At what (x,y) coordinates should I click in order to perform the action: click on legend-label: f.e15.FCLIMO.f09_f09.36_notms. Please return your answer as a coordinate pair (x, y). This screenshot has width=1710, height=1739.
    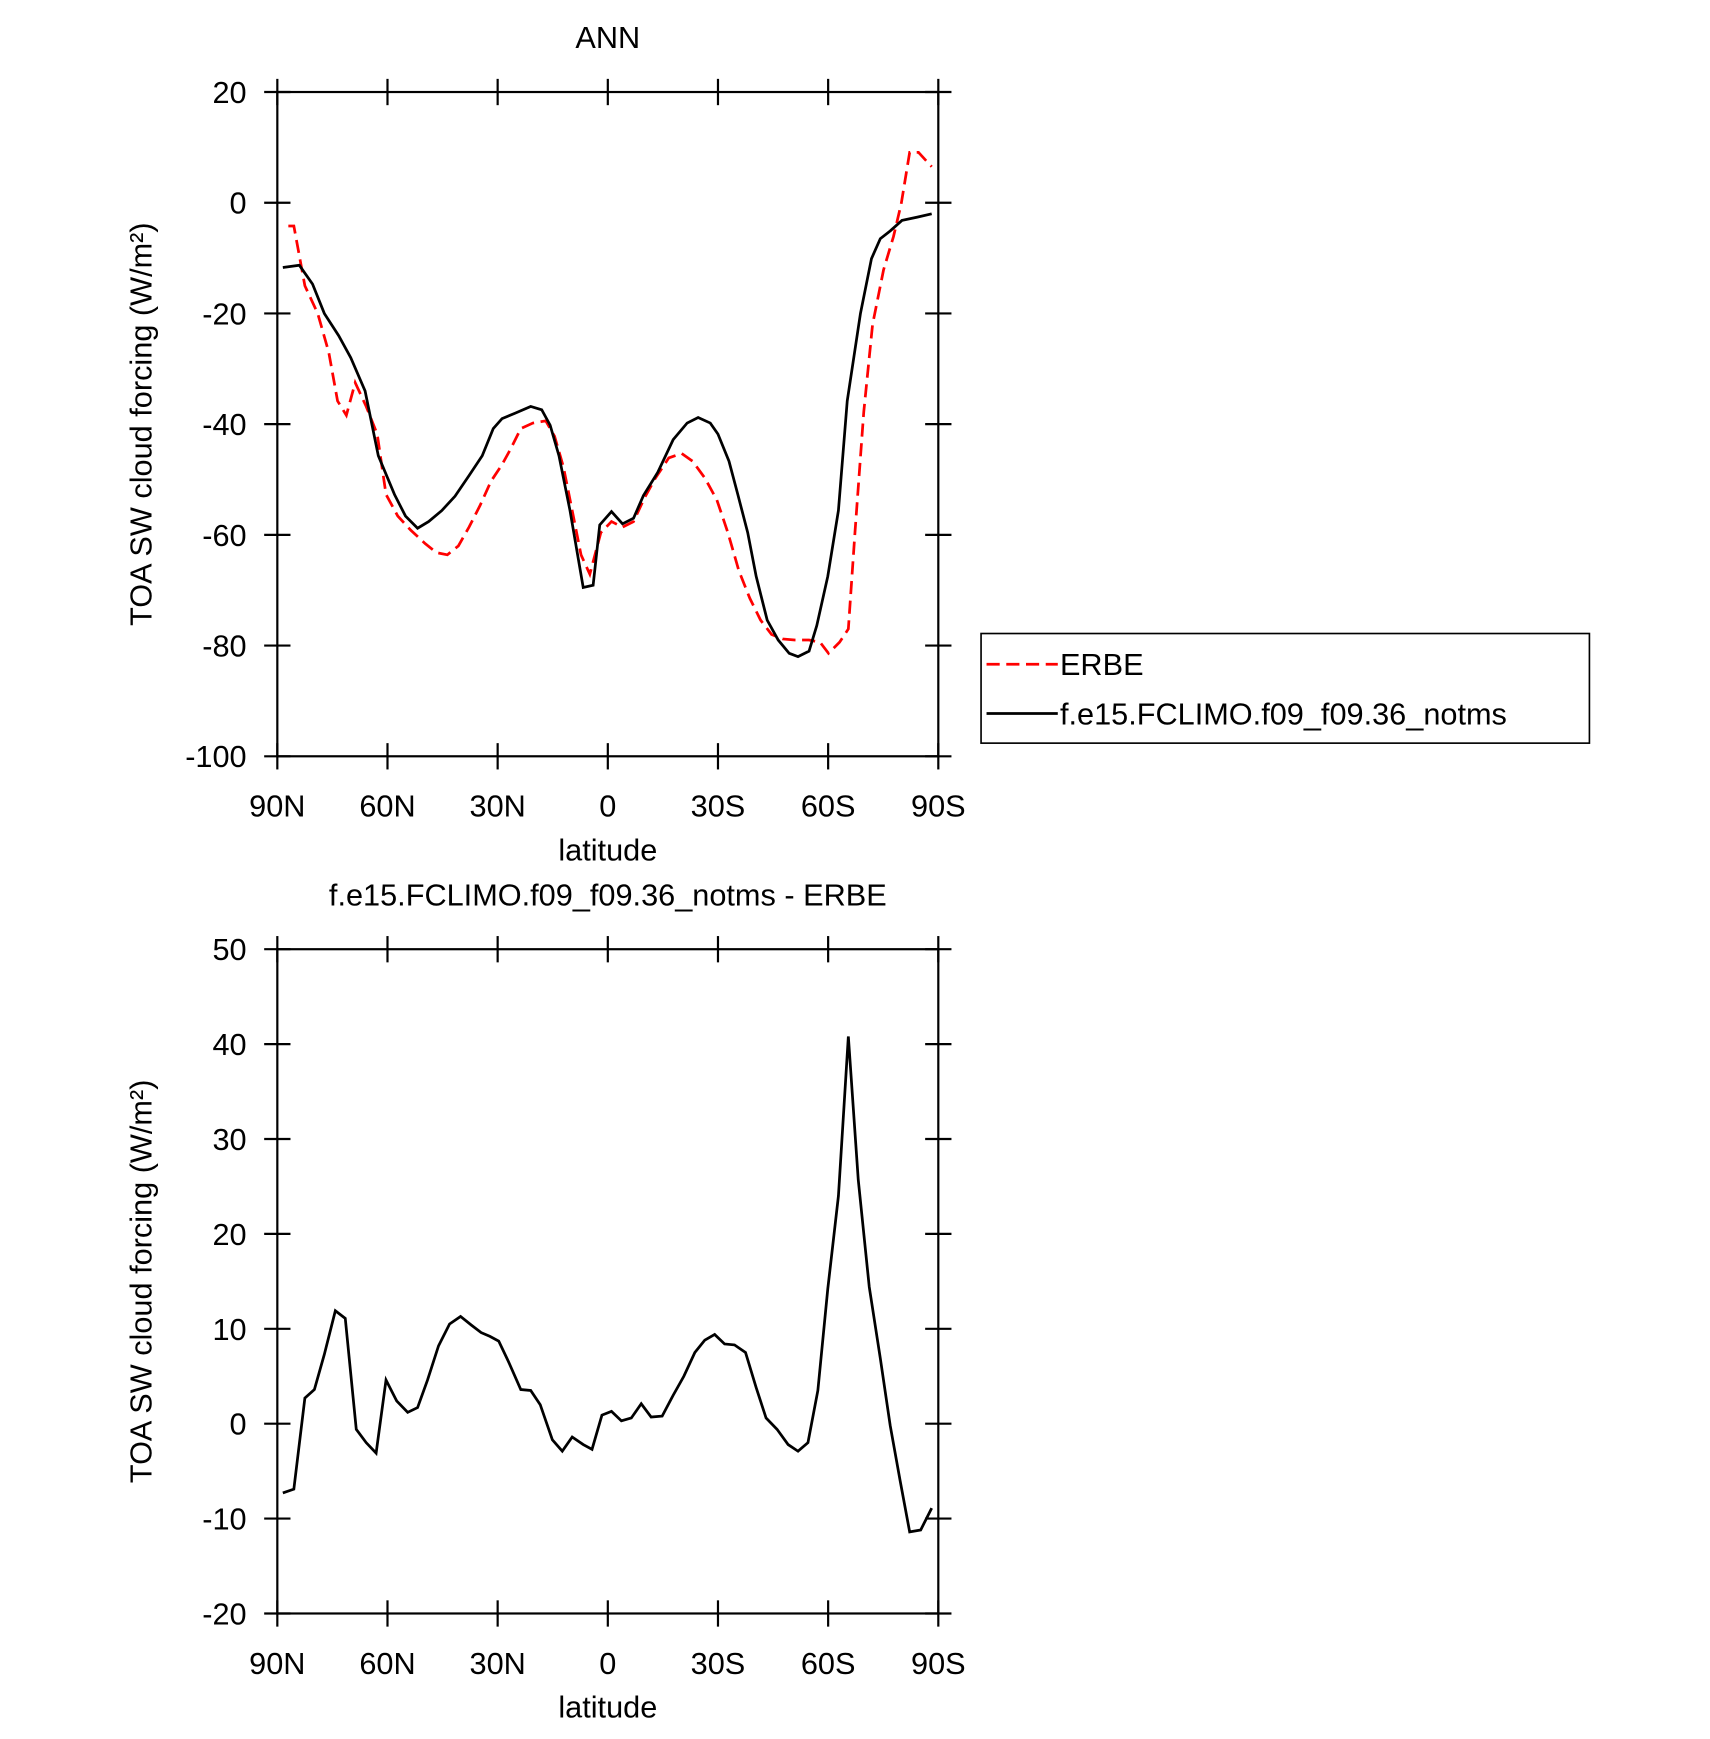
    Looking at the image, I should click on (1283, 714).